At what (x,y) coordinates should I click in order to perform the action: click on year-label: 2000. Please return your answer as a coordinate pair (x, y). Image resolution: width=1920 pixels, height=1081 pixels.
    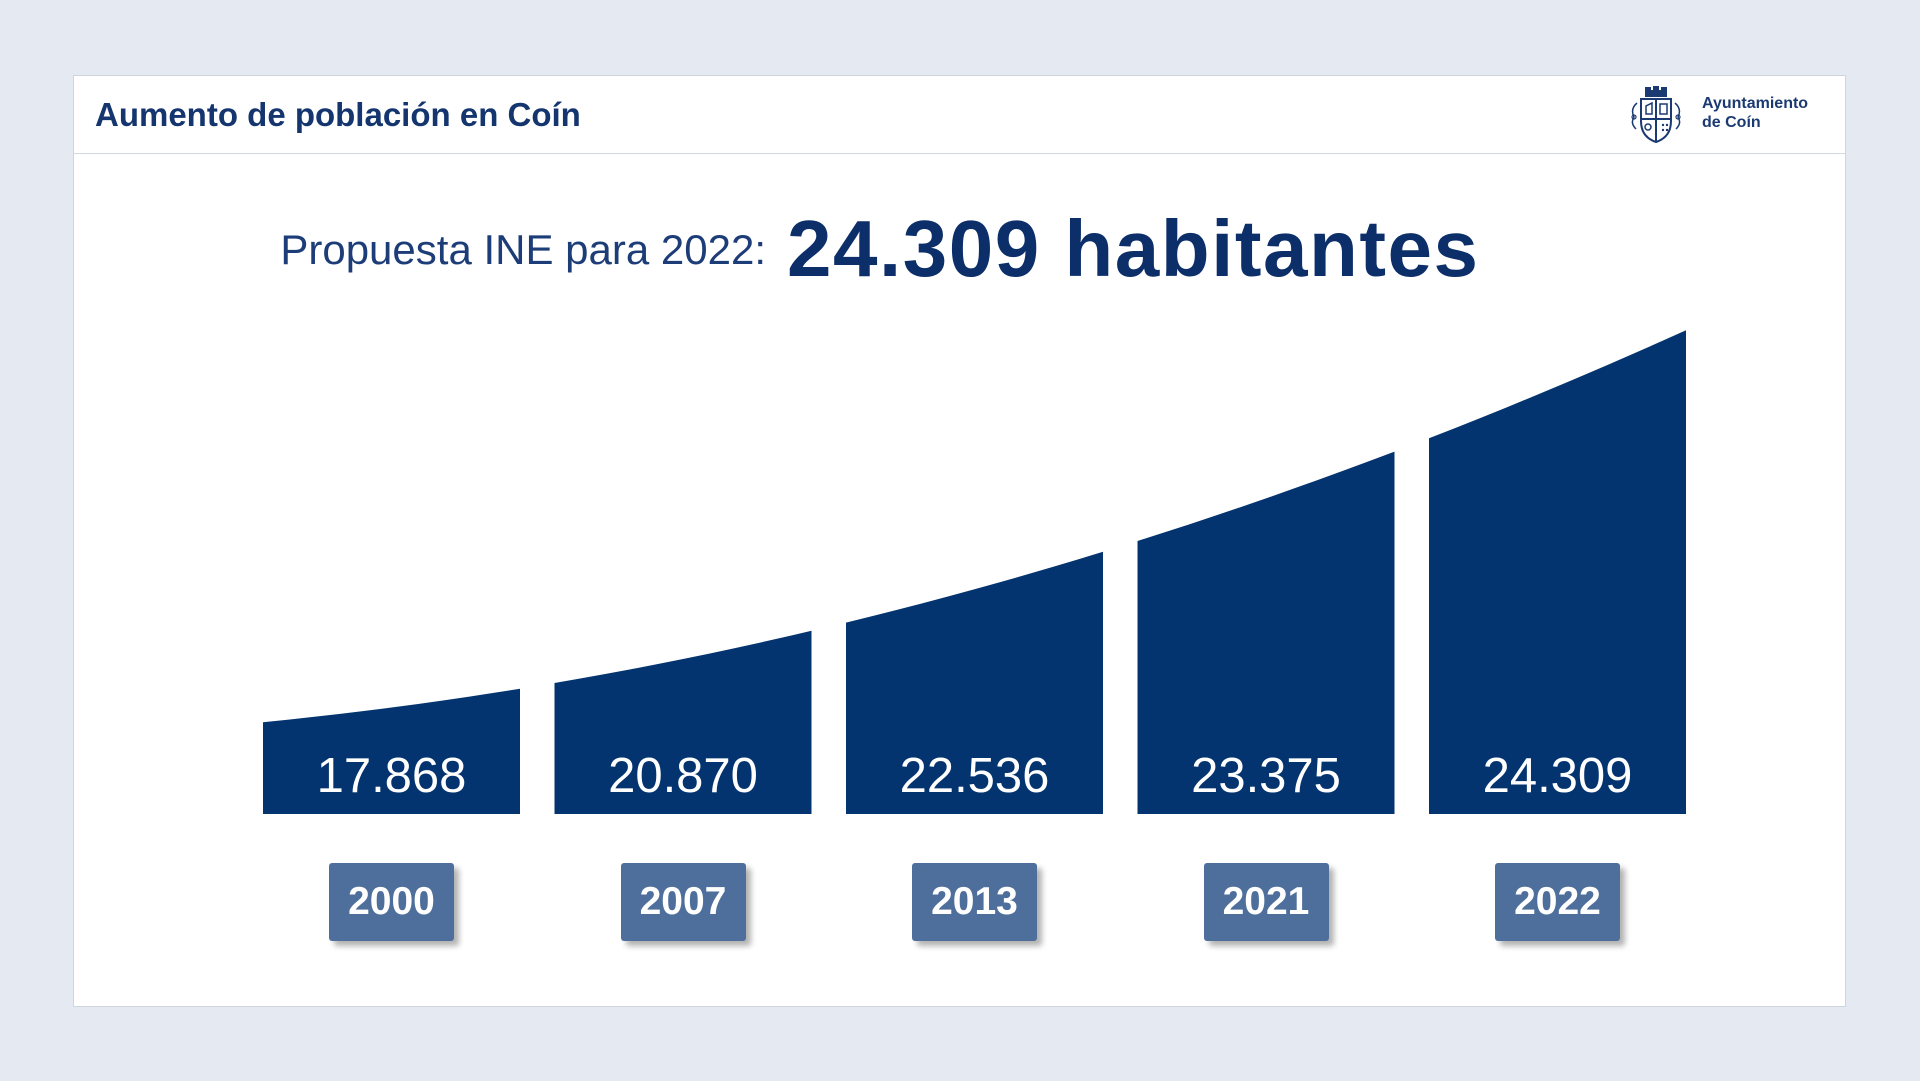
    Looking at the image, I should click on (391, 902).